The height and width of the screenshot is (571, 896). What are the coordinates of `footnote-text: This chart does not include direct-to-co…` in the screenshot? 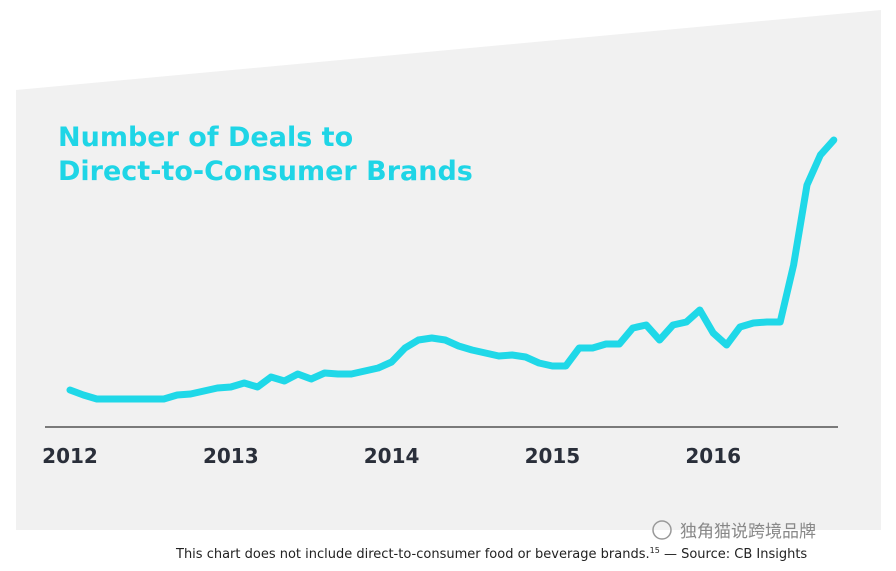 It's located at (412, 554).